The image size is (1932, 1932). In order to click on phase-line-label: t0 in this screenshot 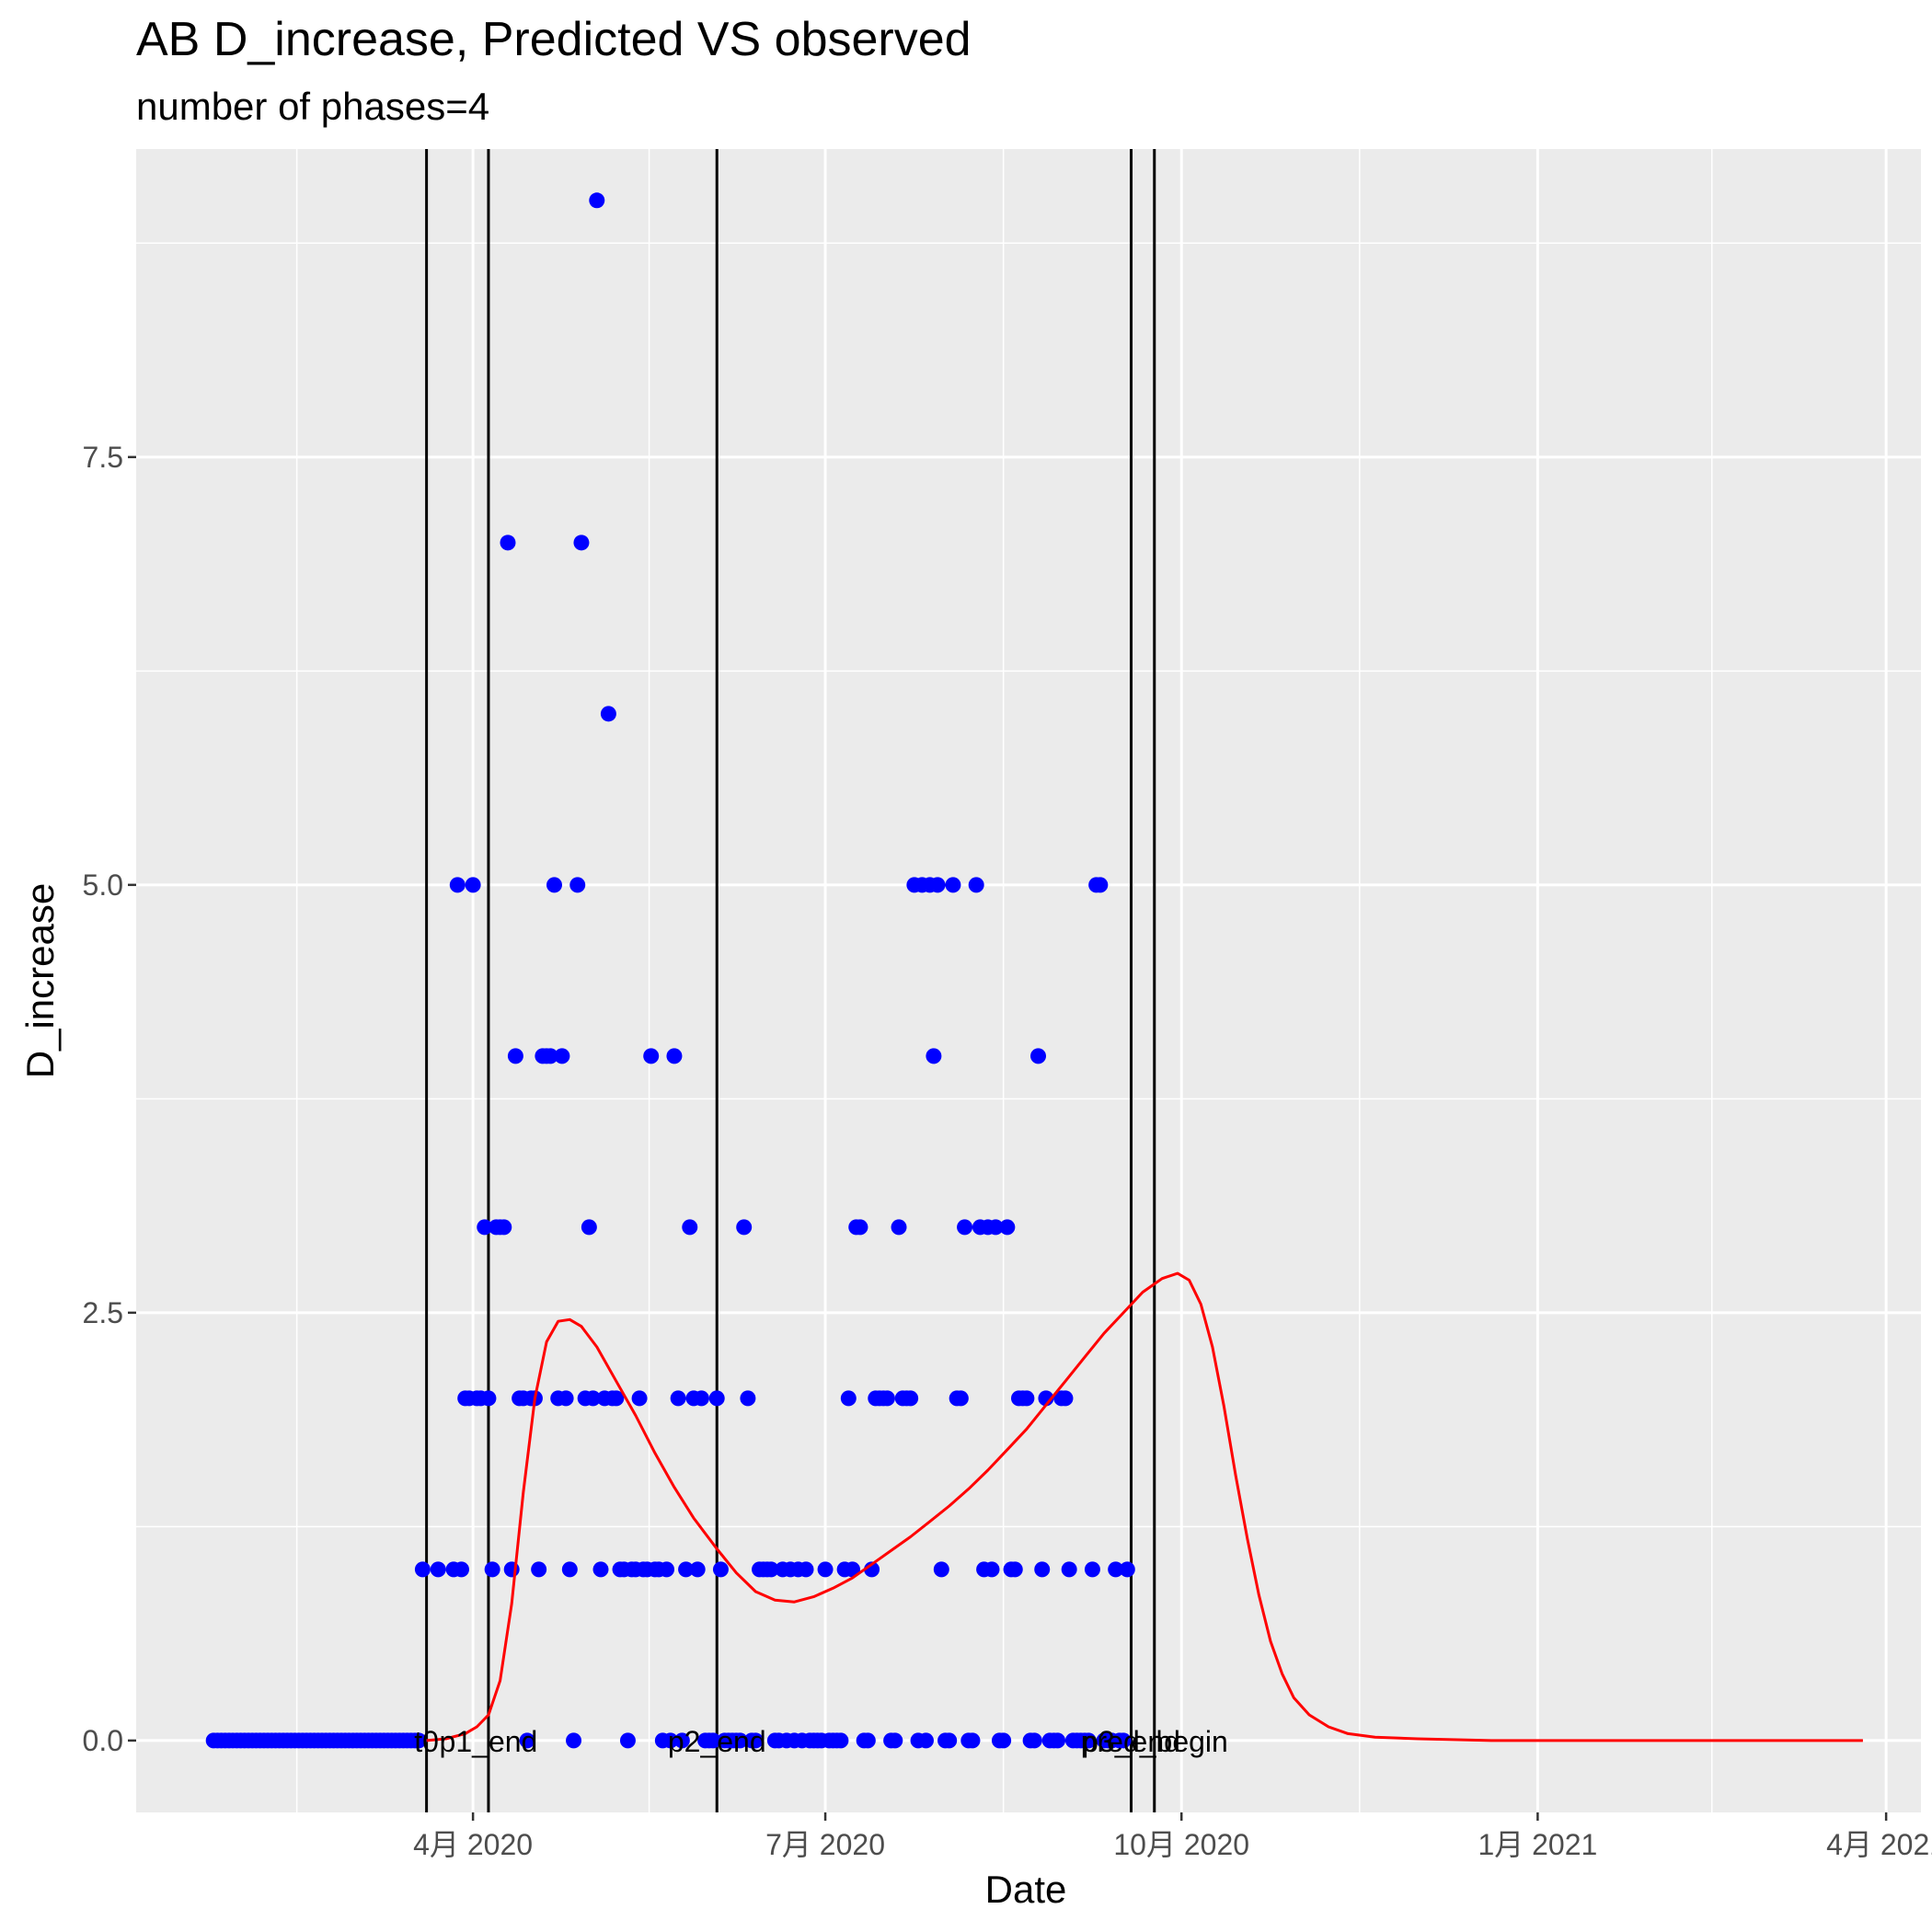, I will do `click(426, 1741)`.